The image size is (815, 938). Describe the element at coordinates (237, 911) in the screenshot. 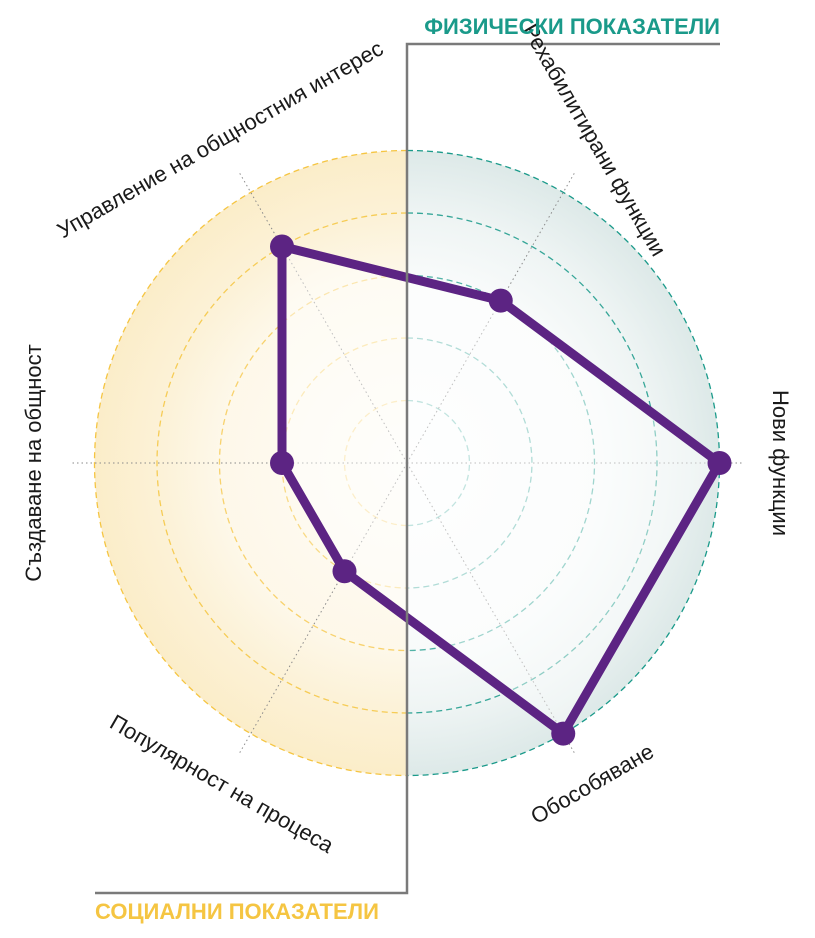

I see `social-group-label: СОЦИАЛНИ ПОКАЗАТЕЛИ` at that location.